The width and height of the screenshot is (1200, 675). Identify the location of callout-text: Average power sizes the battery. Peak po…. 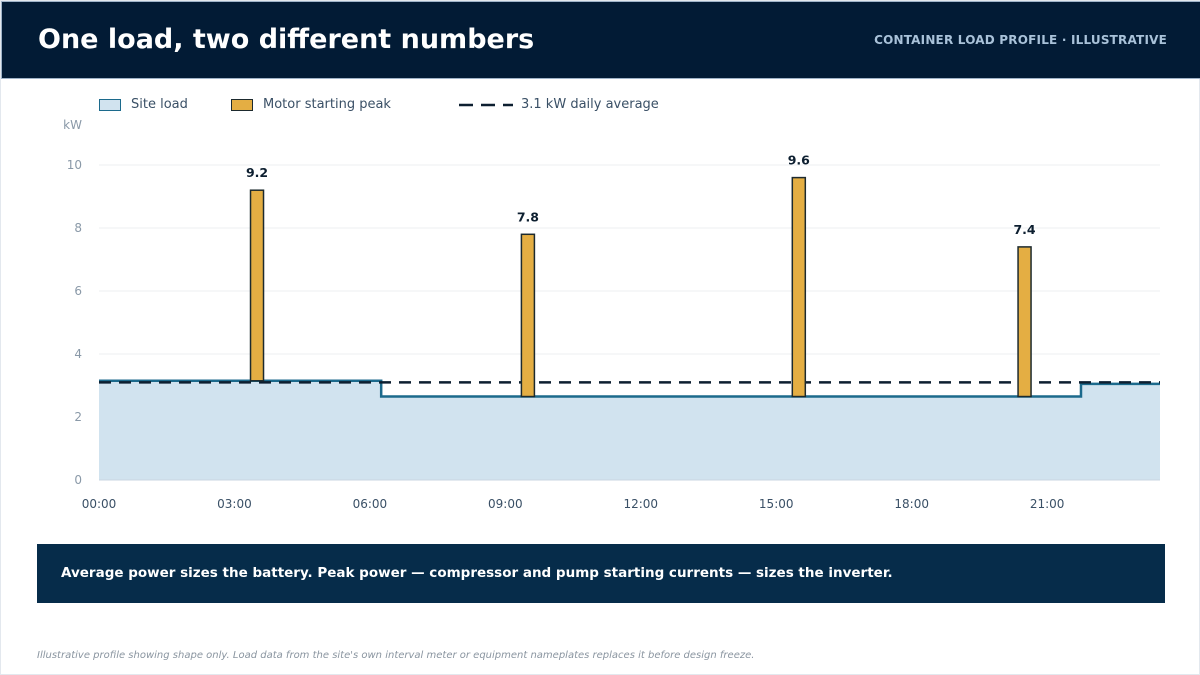
(477, 573).